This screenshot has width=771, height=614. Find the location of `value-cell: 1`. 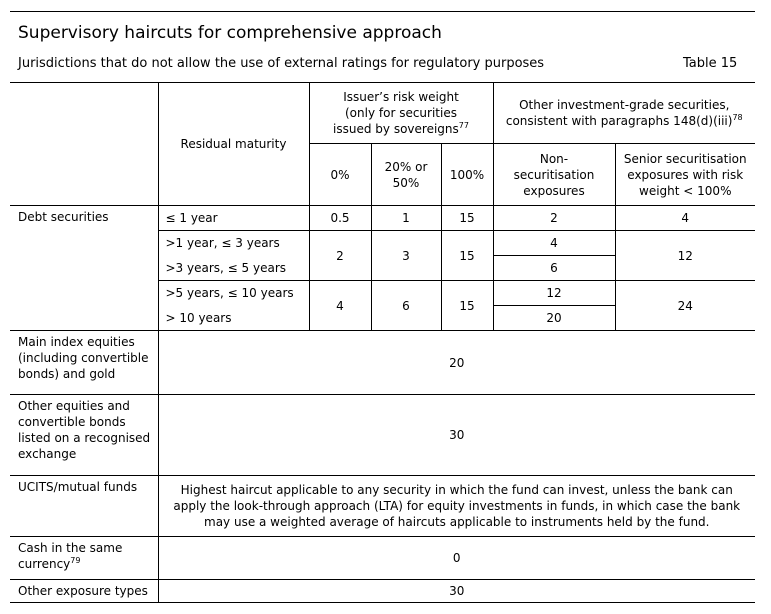

value-cell: 1 is located at coordinates (406, 218).